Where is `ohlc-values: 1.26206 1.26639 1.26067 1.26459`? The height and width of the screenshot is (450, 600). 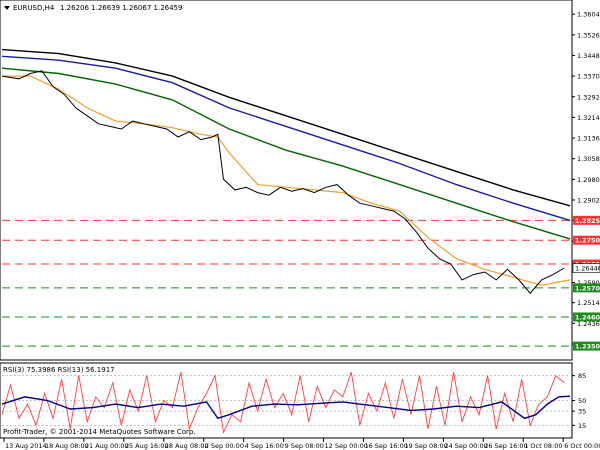 ohlc-values: 1.26206 1.26639 1.26067 1.26459 is located at coordinates (121, 8).